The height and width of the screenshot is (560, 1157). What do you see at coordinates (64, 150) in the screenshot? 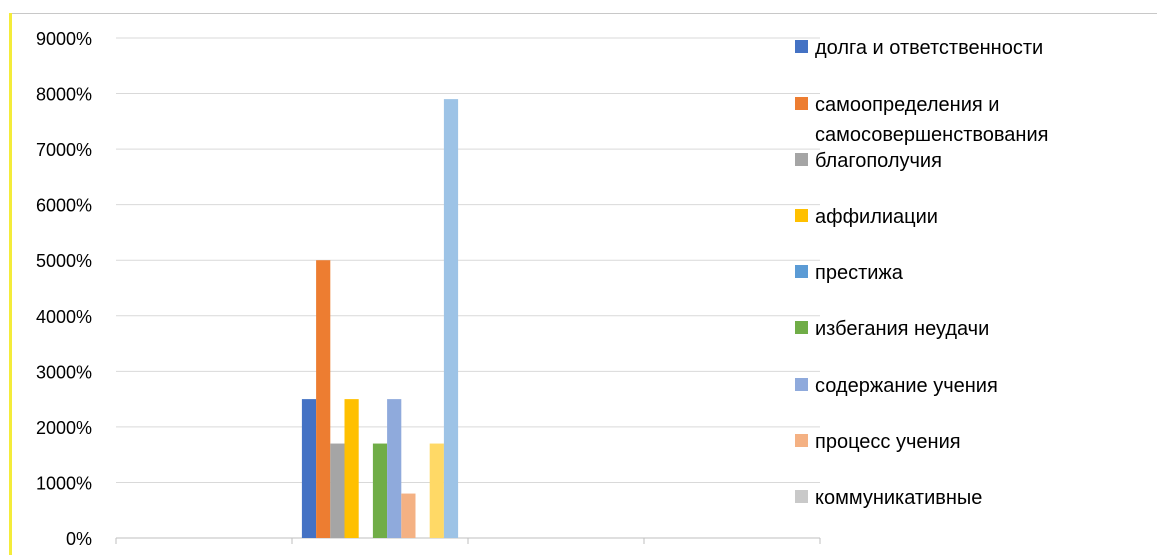
I see `y-tick-label: 7000%` at bounding box center [64, 150].